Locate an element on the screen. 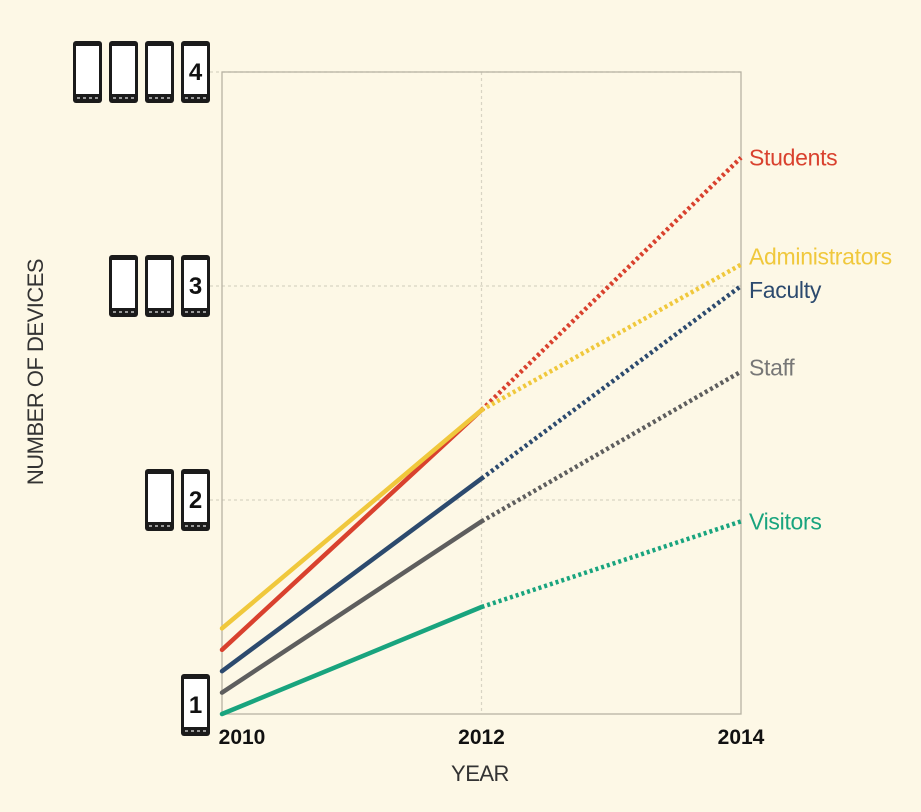 This screenshot has height=812, width=921. x-tick-label: 2010 is located at coordinates (242, 737).